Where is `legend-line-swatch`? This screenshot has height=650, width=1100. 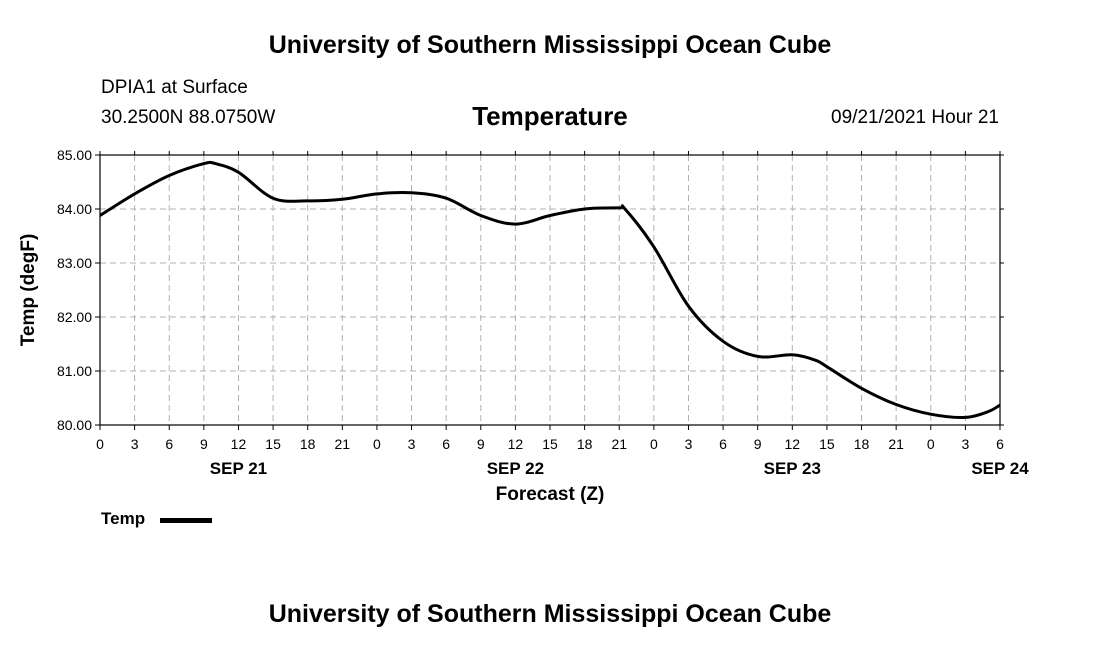
legend-line-swatch is located at coordinates (186, 520).